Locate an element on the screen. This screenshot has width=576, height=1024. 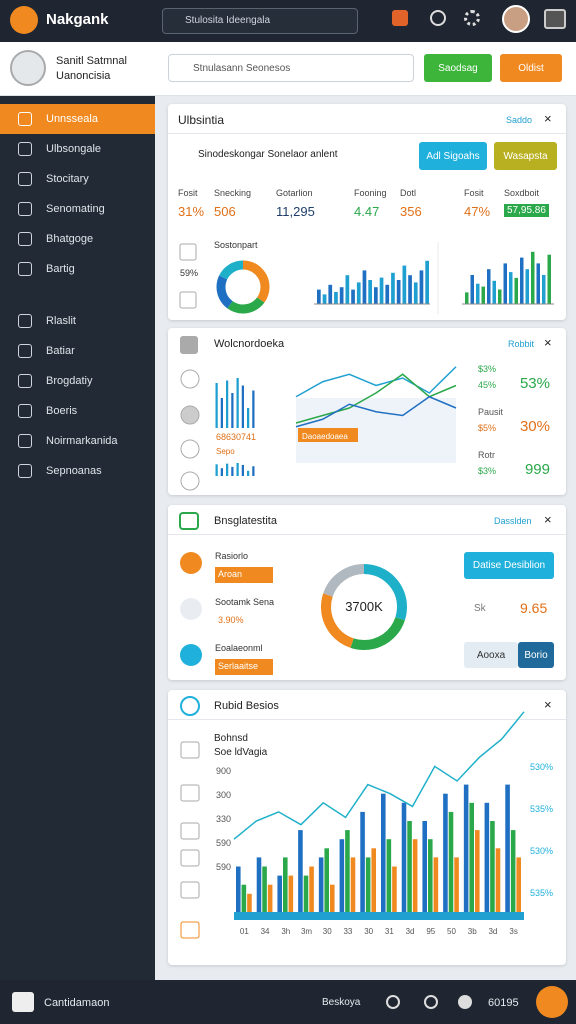
menu-item: Ulbsongale is located at coordinates (74, 149).